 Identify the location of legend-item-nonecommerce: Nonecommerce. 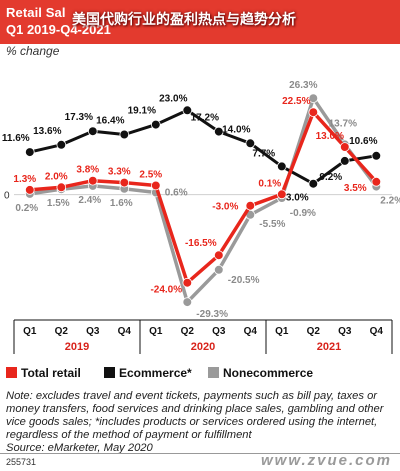
(260, 373).